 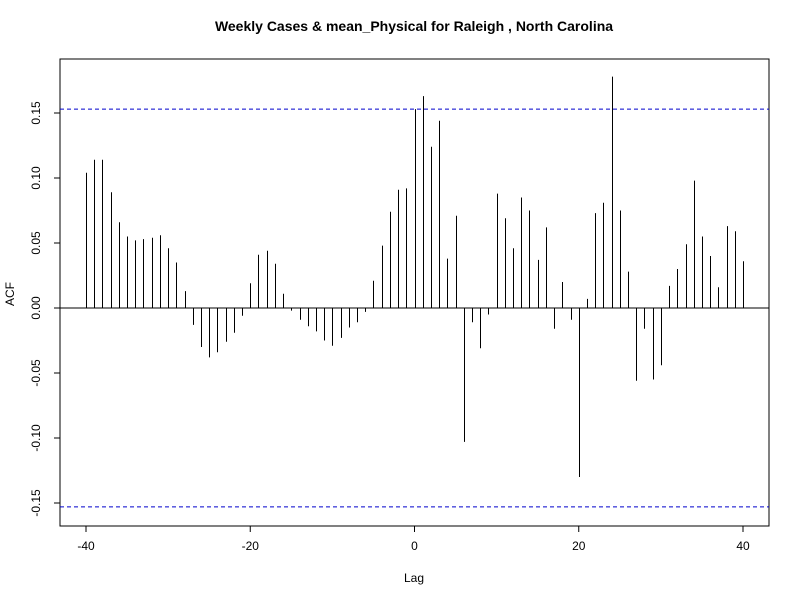 What do you see at coordinates (743, 546) in the screenshot?
I see `x-tick-label-4: 40` at bounding box center [743, 546].